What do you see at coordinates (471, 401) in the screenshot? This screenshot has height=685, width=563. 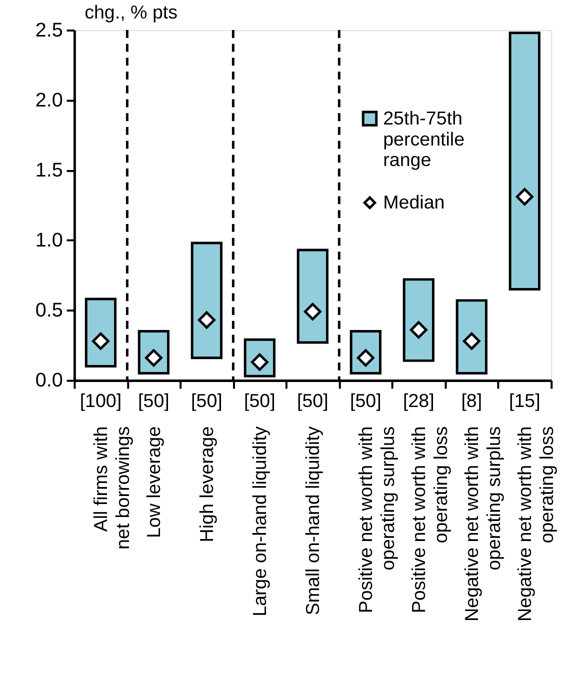 I see `text: [8]` at bounding box center [471, 401].